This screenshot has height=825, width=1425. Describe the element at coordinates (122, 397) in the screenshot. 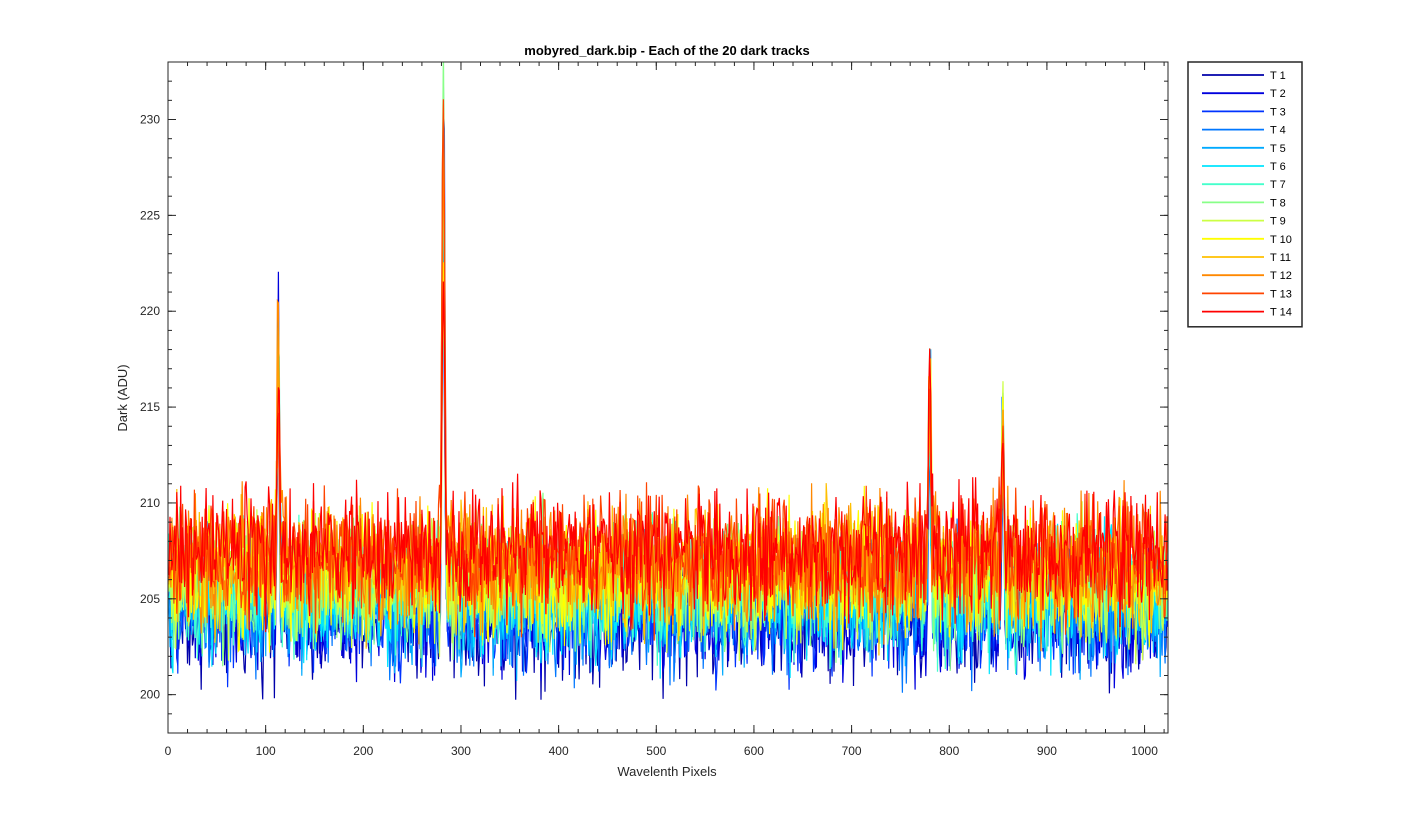

I see `y-axis-label: Dark (ADU)` at that location.